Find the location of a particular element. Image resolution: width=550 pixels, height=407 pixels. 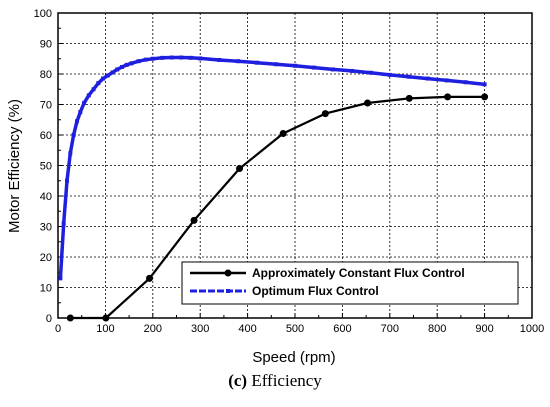

y-tick-label: 10 is located at coordinates (46, 289).